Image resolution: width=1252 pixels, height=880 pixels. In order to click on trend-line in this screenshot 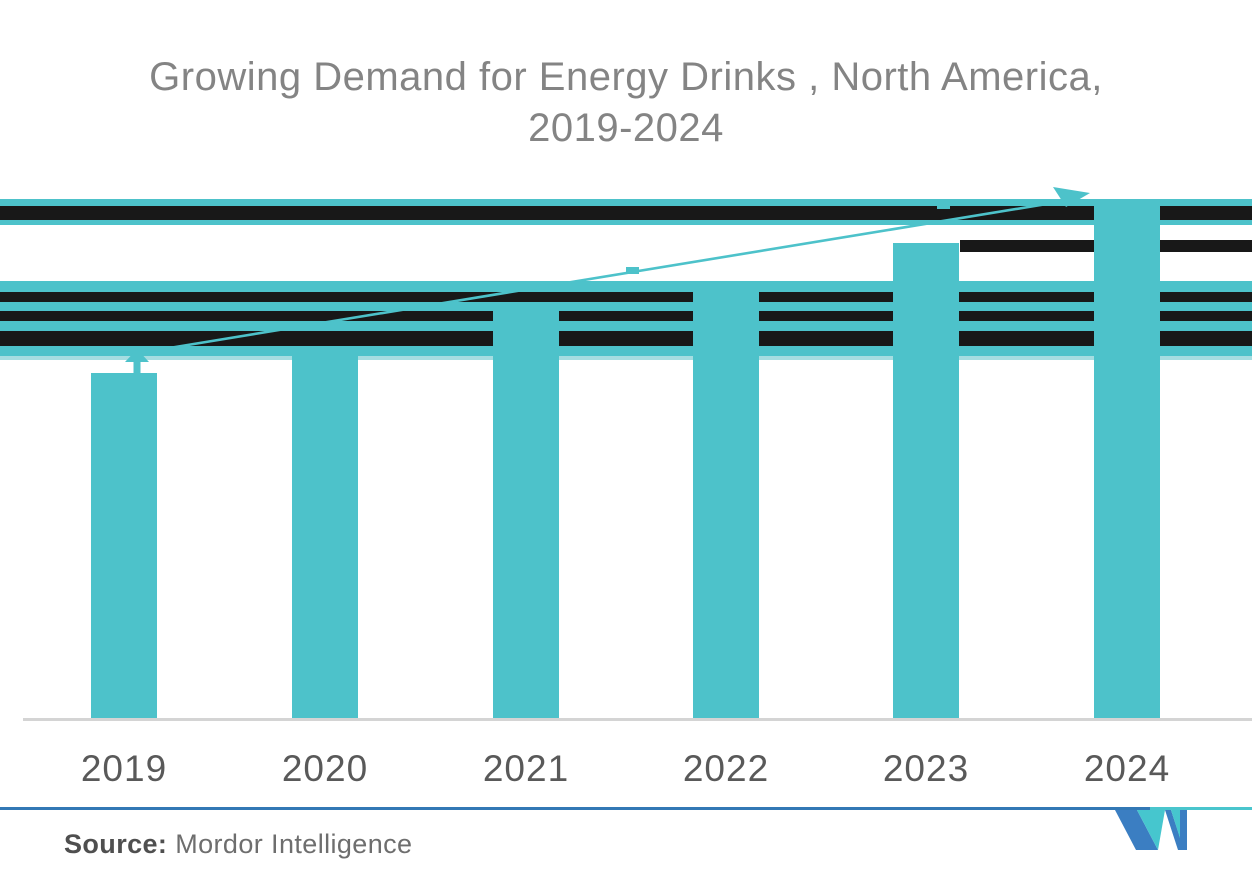, I will do `click(608, 276)`.